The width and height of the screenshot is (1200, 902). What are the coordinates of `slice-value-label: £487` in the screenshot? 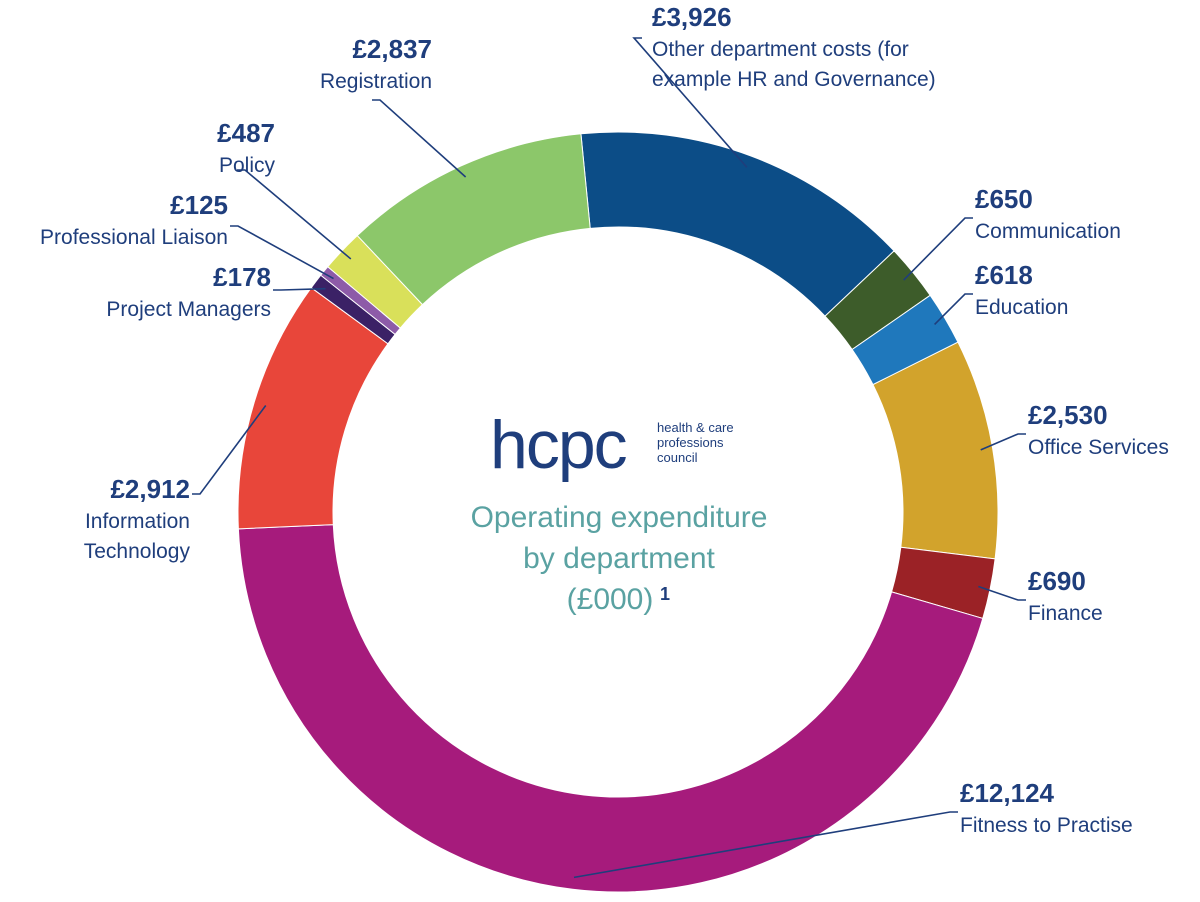 It's located at (246, 133).